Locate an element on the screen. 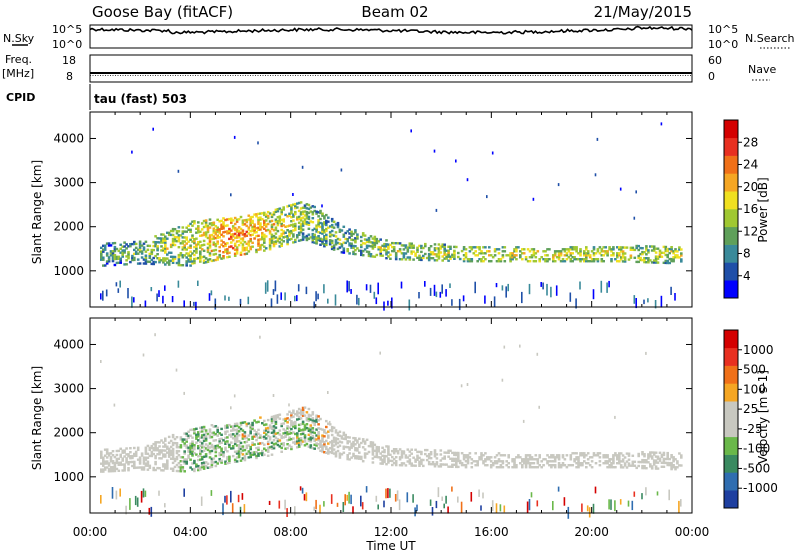 This screenshot has width=800, height=554. x-tick-label: 12:00 is located at coordinates (391, 532).